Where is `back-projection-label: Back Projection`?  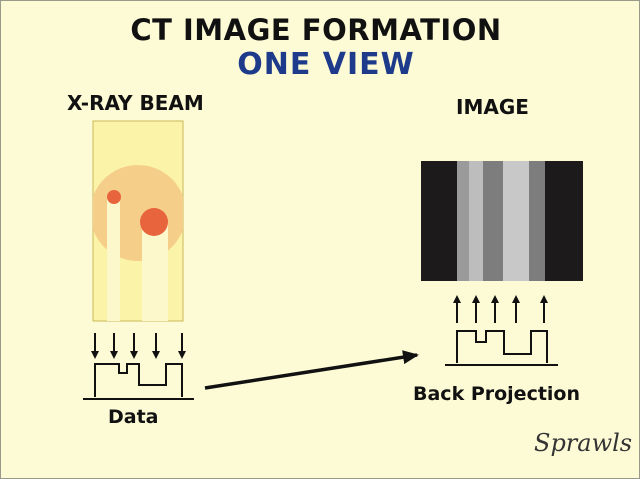 back-projection-label: Back Projection is located at coordinates (497, 394).